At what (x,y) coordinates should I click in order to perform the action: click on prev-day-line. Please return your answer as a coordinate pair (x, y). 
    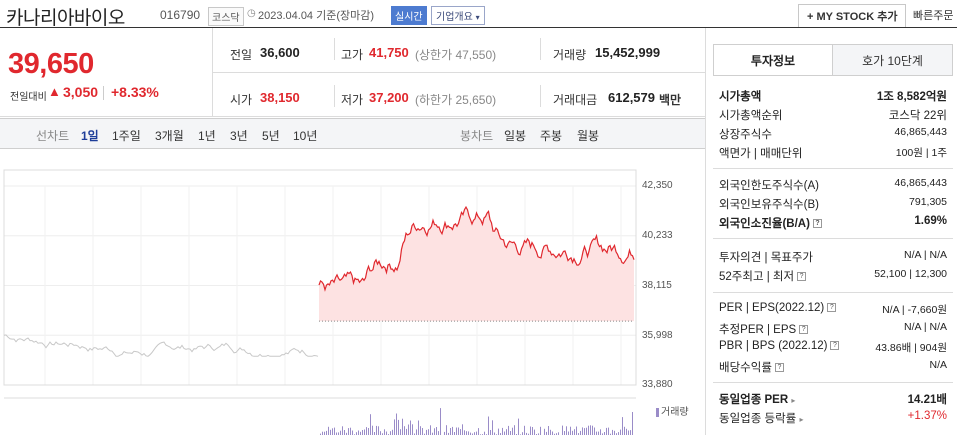
    Looking at the image, I should click on (161, 345).